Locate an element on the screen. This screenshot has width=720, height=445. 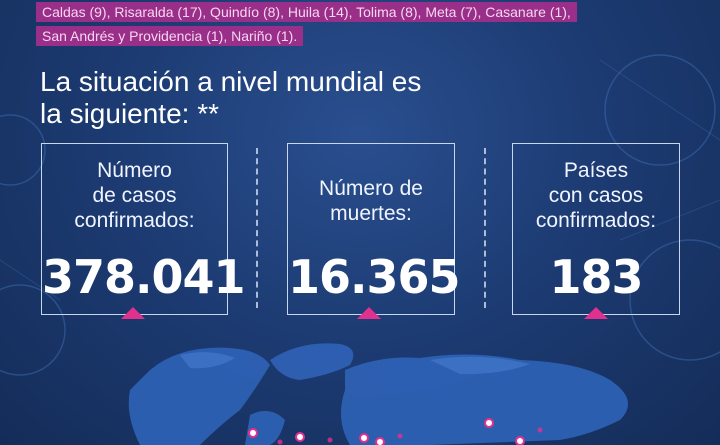
stat-label: de casos is located at coordinates (134, 195).